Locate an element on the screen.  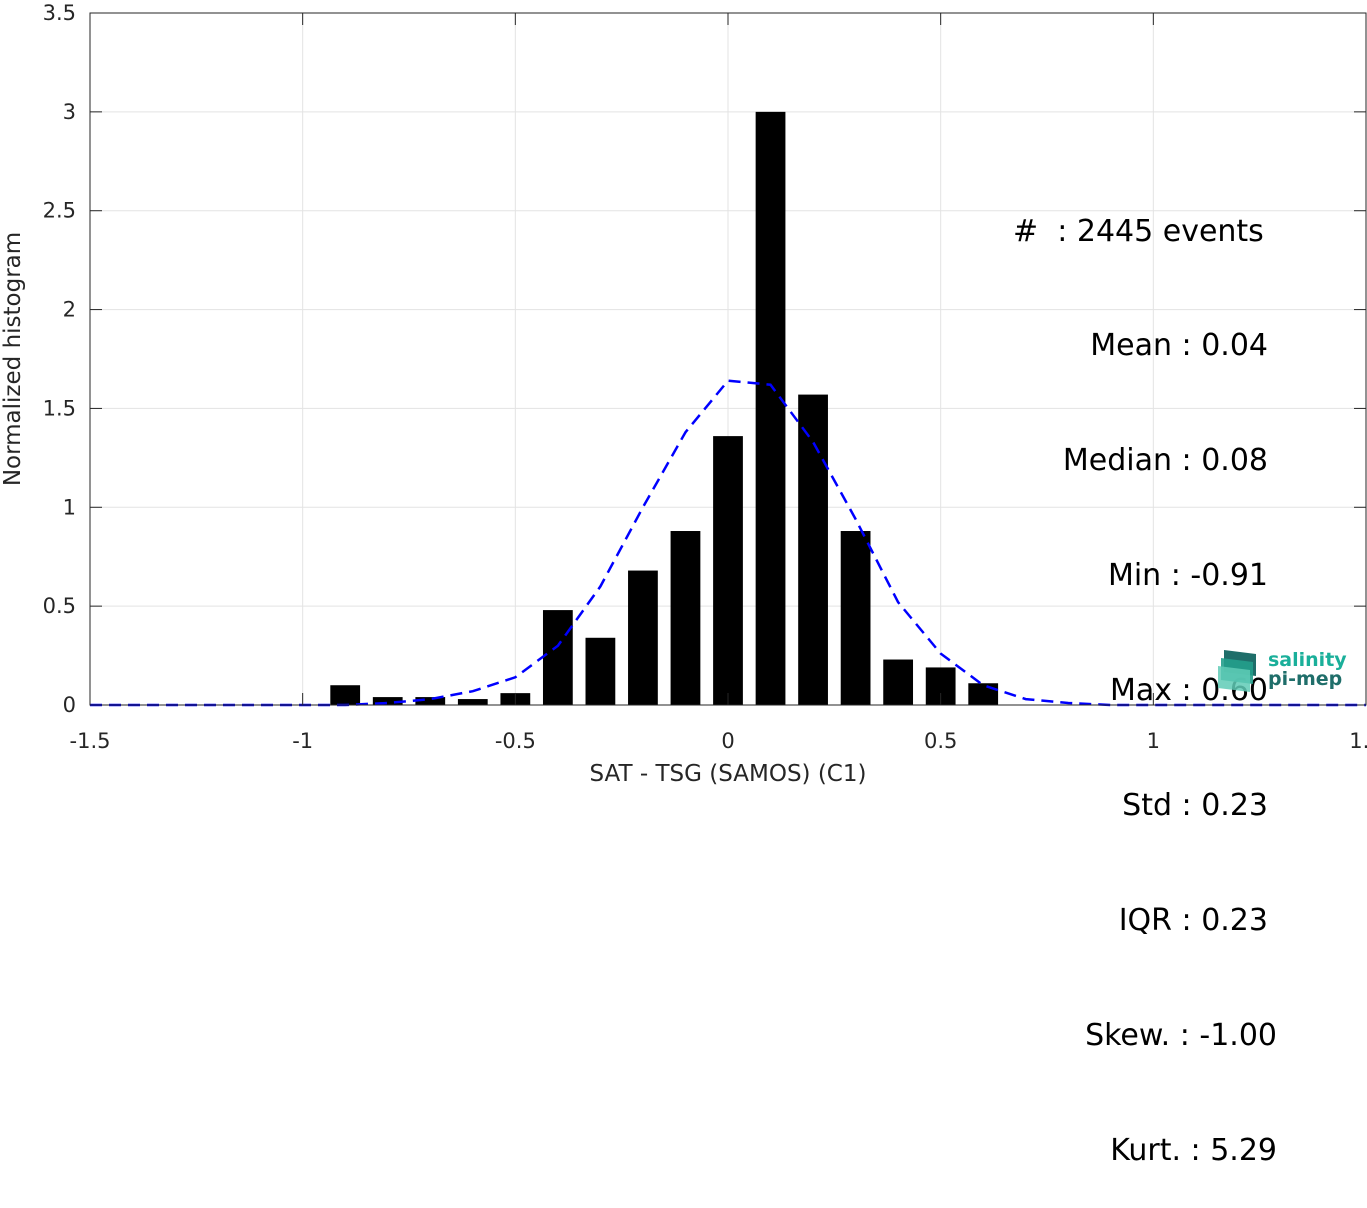
logo-text-salinity: salinity is located at coordinates (1307, 660).